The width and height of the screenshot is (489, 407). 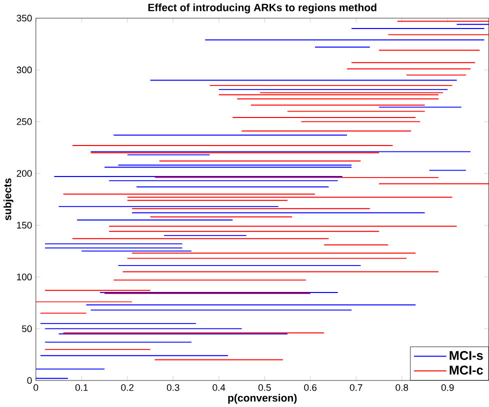 I want to click on y-tick-label: 150, so click(x=24, y=225).